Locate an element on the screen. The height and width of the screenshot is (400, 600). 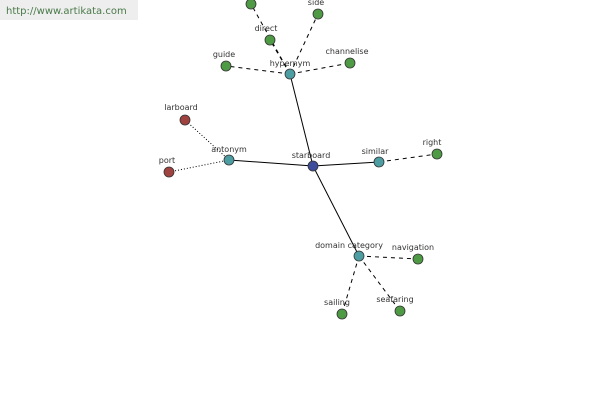
node-label: guide is located at coordinates (224, 54).